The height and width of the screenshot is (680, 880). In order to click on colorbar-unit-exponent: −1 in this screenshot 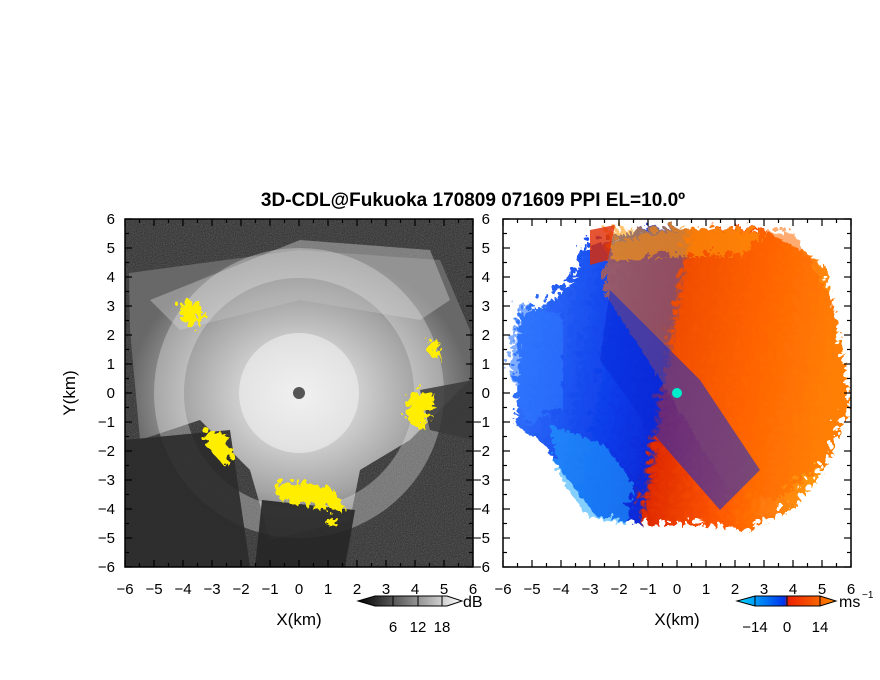, I will do `click(868, 595)`.